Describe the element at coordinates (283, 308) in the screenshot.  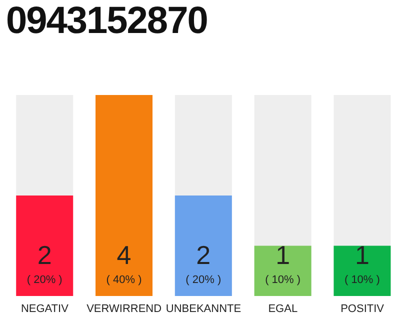
I see `x-tick-label: EGAL` at that location.